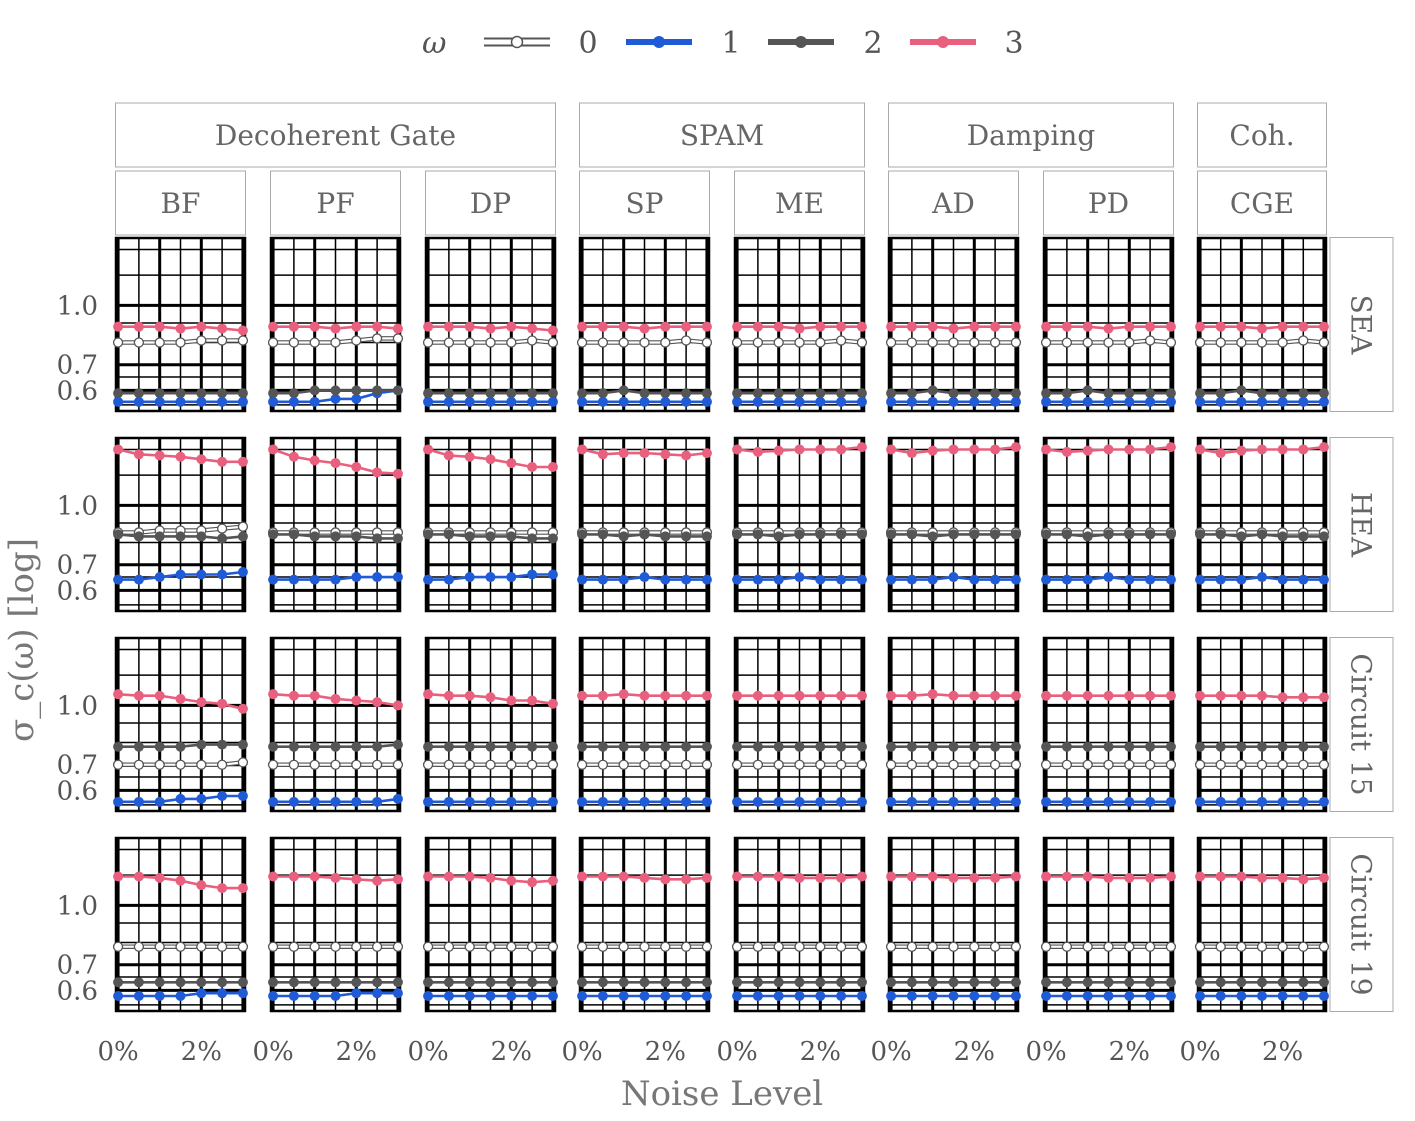  I want to click on column-strip-box, so click(490, 203).